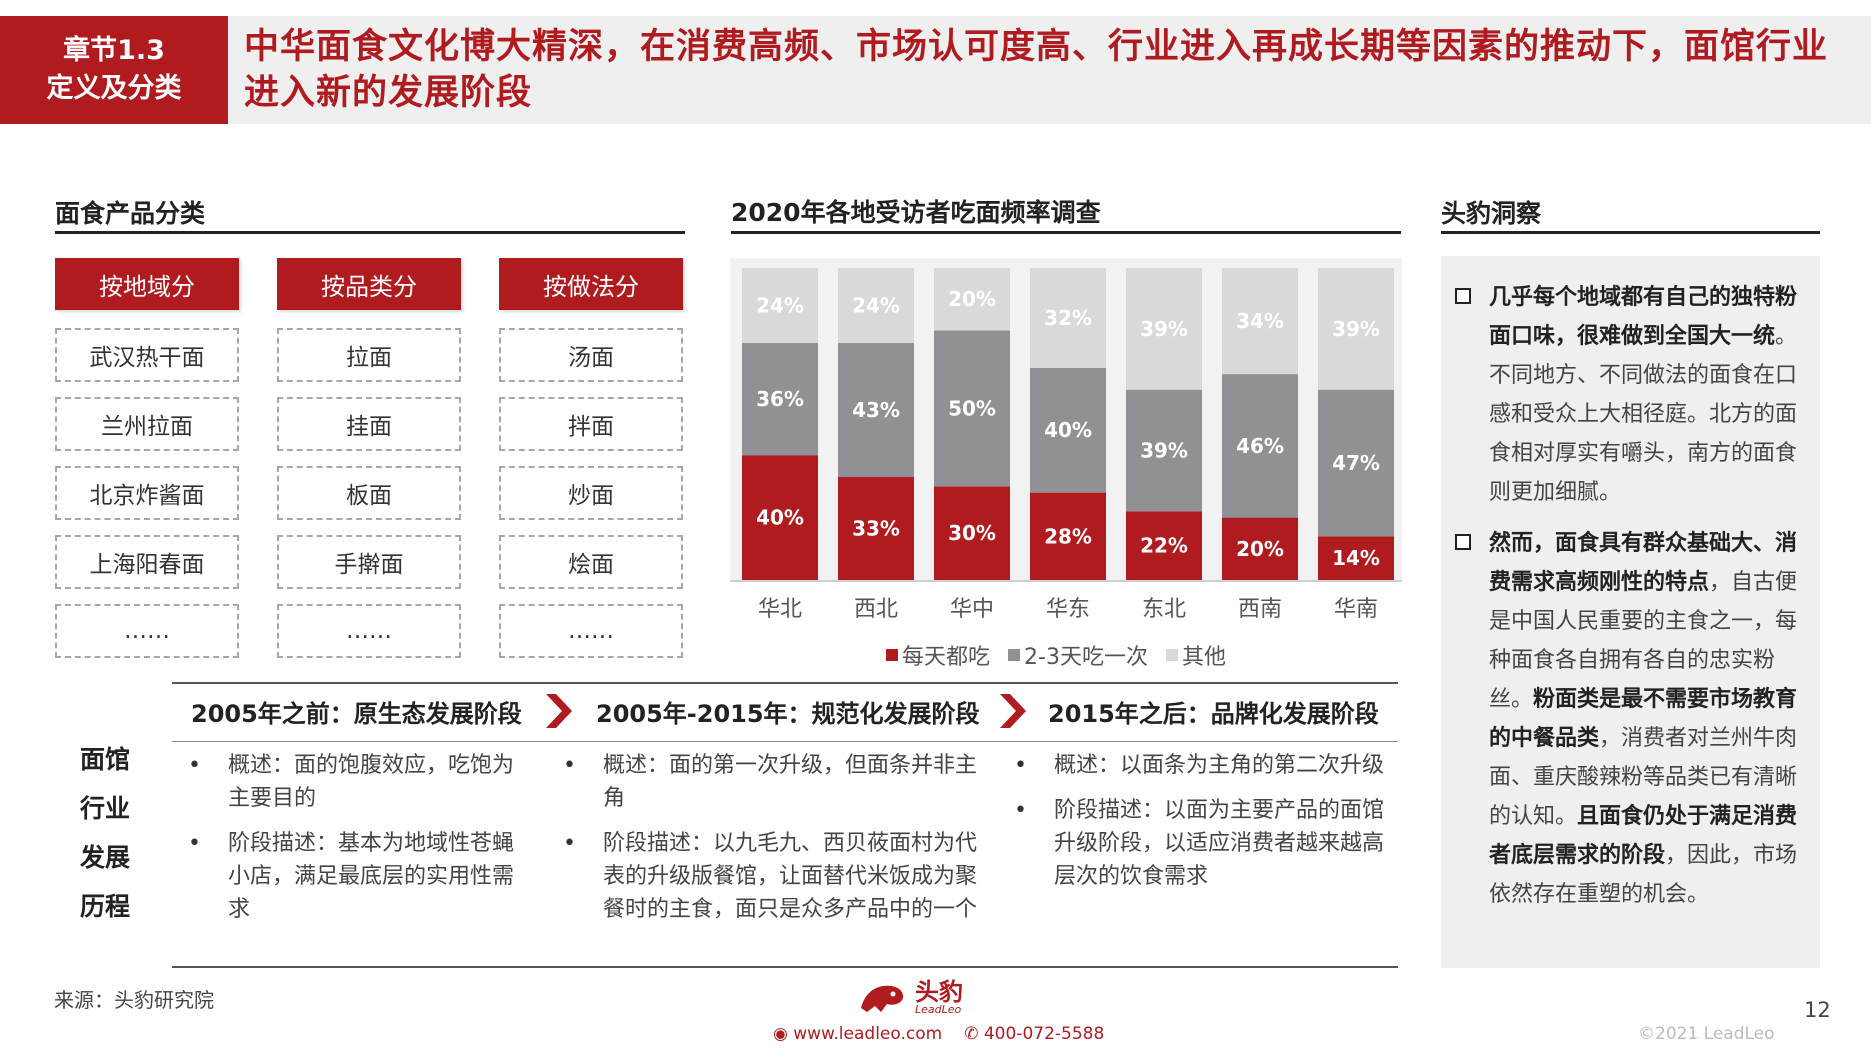  I want to click on classification-header: 按品类分, so click(369, 284).